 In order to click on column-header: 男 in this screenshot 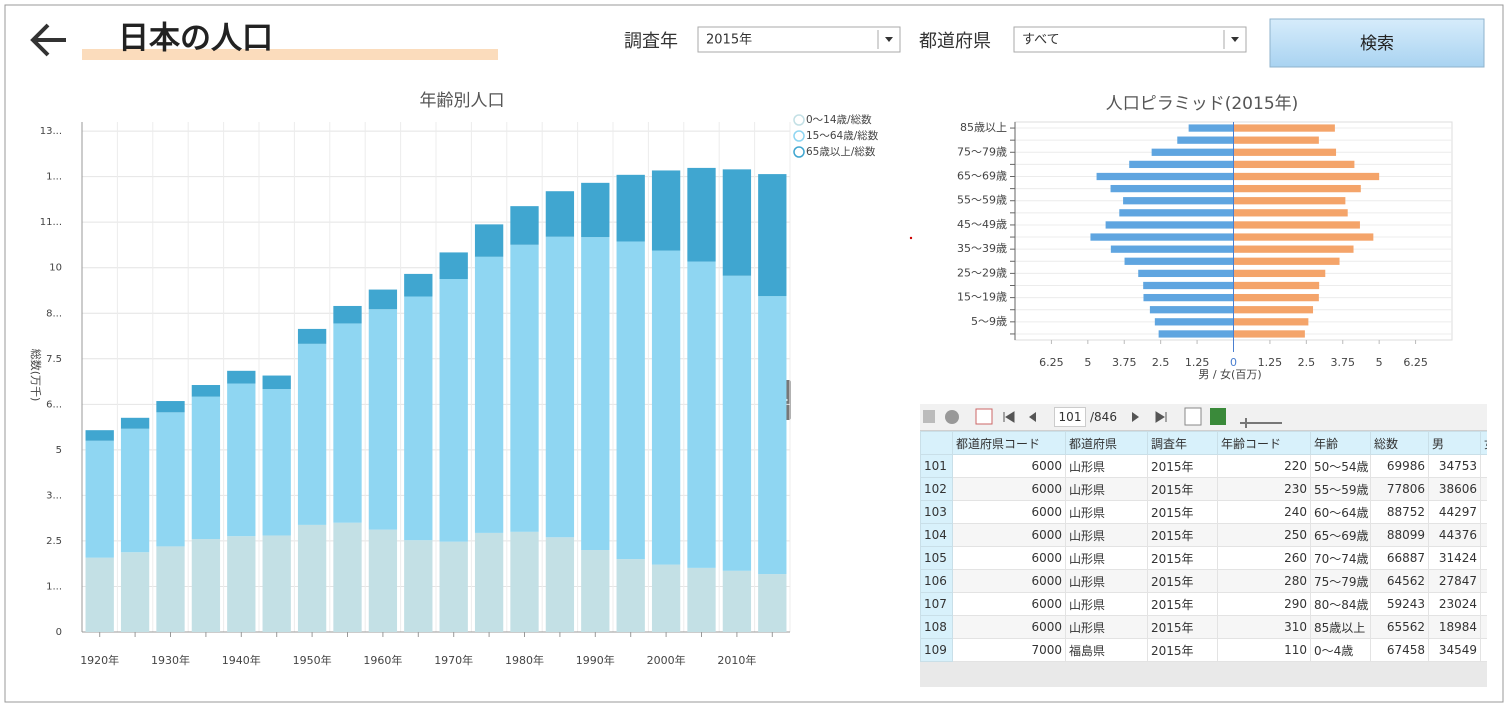, I will do `click(1454, 443)`.